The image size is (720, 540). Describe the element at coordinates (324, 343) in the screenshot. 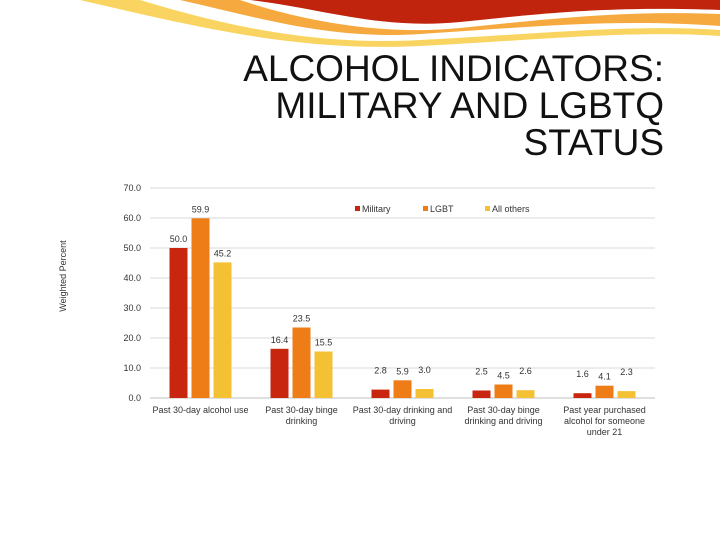

I see `data-label: 15.5` at that location.